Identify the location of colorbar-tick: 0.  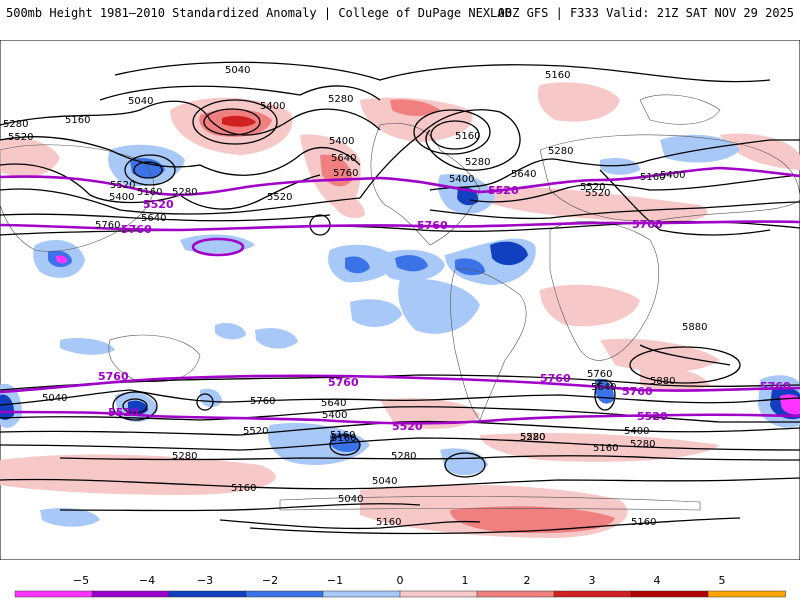
(400, 580).